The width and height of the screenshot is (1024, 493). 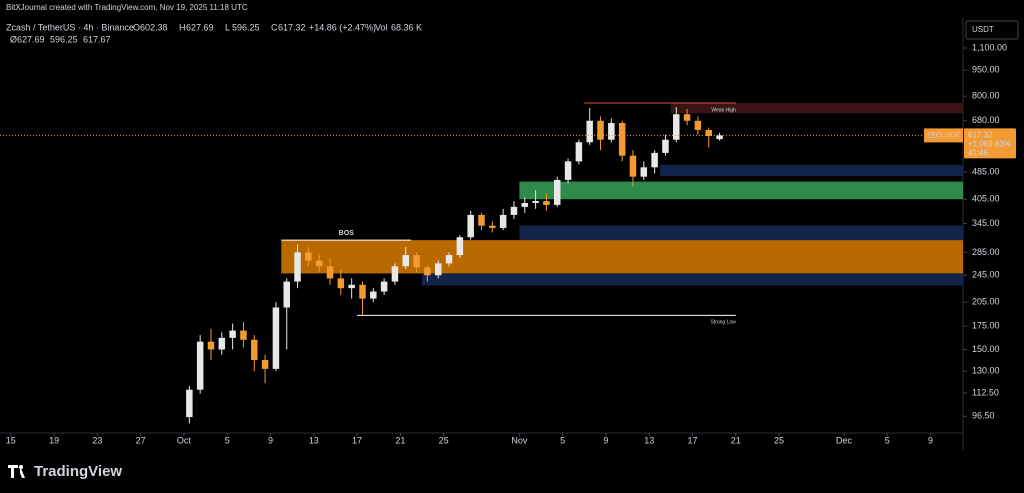 What do you see at coordinates (986, 96) in the screenshot?
I see `y-tick-label: 800.00` at bounding box center [986, 96].